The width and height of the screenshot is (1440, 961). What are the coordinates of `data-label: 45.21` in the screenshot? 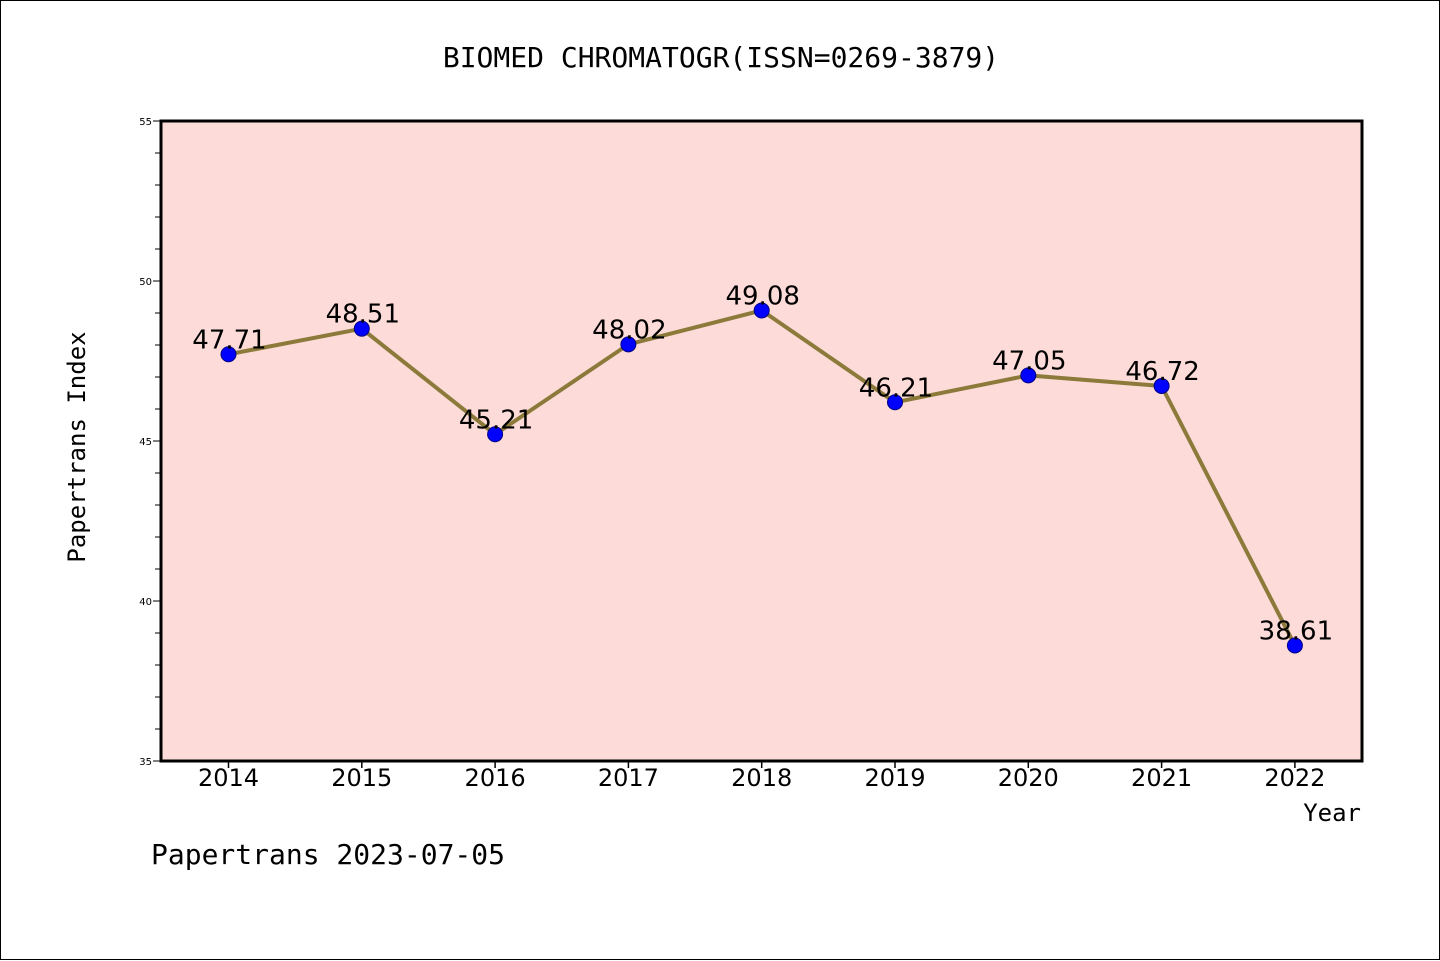 It's located at (496, 420).